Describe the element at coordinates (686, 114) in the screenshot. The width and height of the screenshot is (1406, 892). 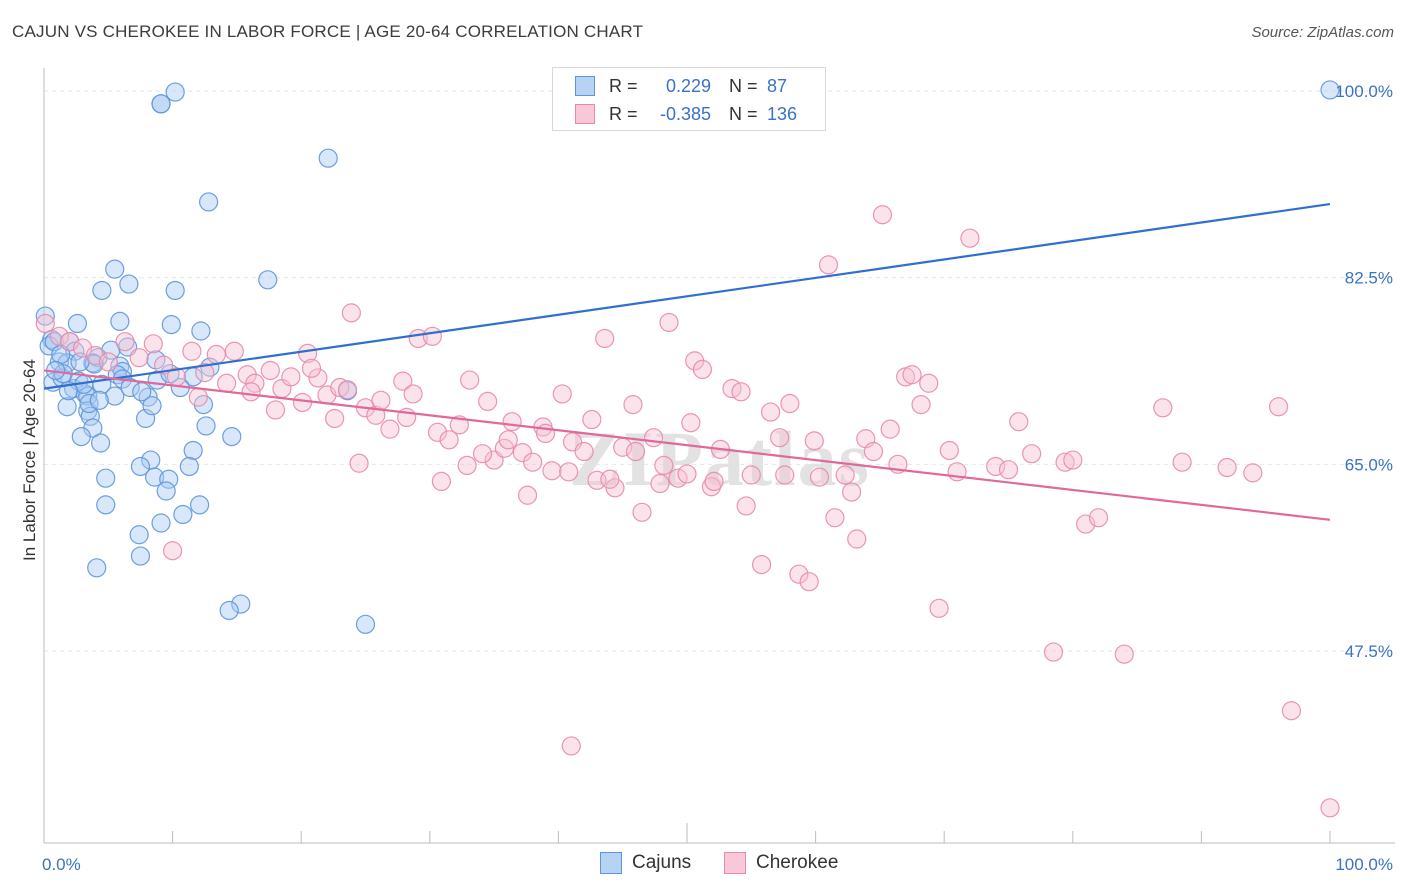
I see `legend-row-cherokee: R = -0.385 N = 136` at that location.